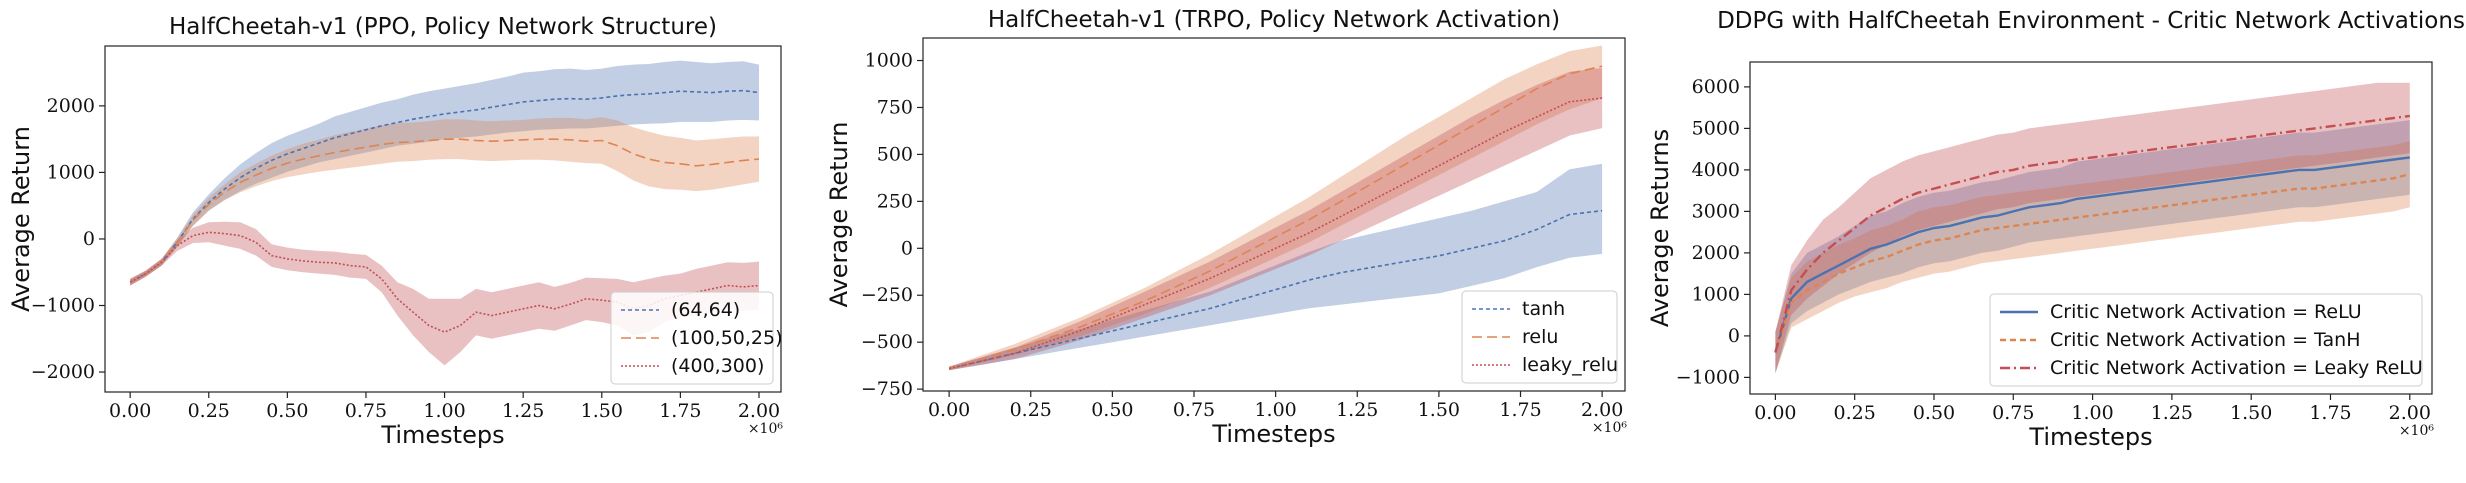 This screenshot has height=483, width=2466. What do you see at coordinates (895, 154) in the screenshot?
I see `y-tick-label: 500` at bounding box center [895, 154].